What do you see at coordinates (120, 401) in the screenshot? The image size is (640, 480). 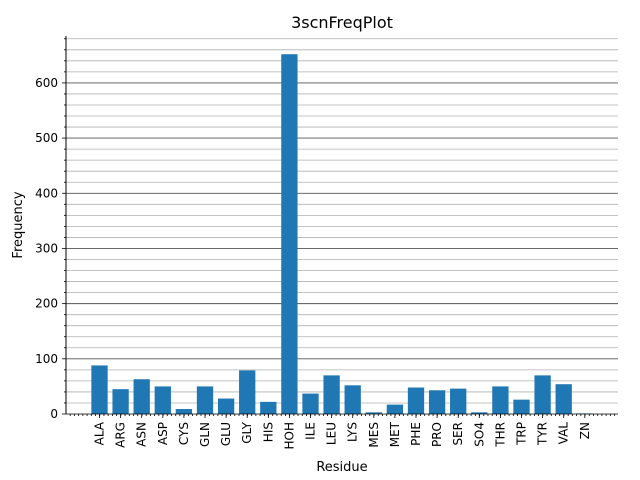 I see `bar-arg` at bounding box center [120, 401].